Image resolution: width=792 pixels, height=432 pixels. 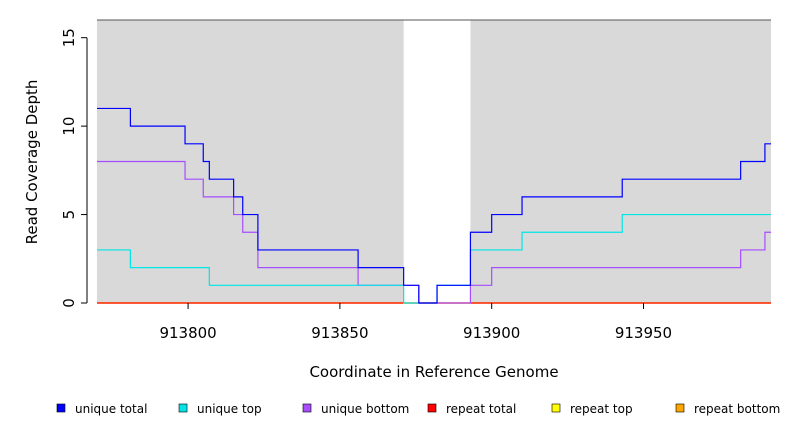 What do you see at coordinates (339, 333) in the screenshot?
I see `x-tick-label: 913850` at bounding box center [339, 333].